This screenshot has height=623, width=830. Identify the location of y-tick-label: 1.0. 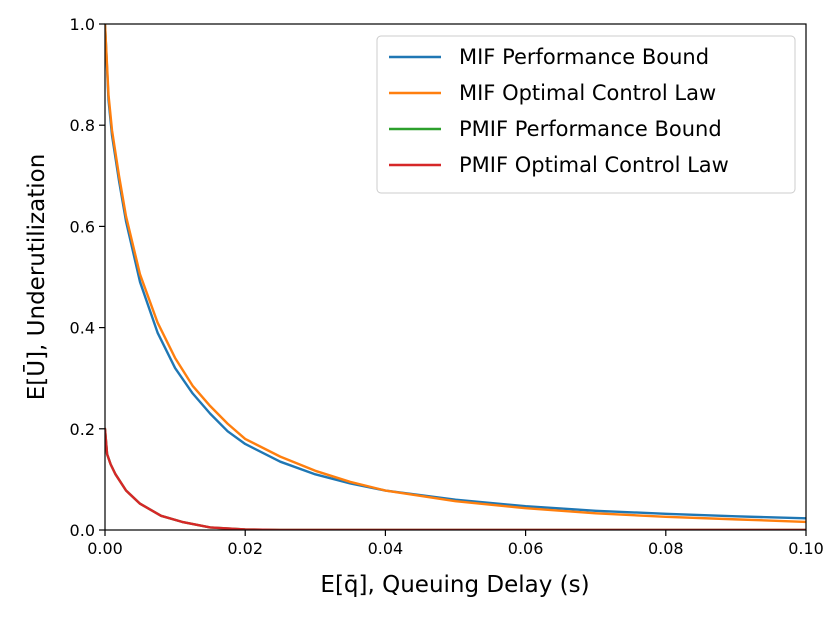
(82, 24).